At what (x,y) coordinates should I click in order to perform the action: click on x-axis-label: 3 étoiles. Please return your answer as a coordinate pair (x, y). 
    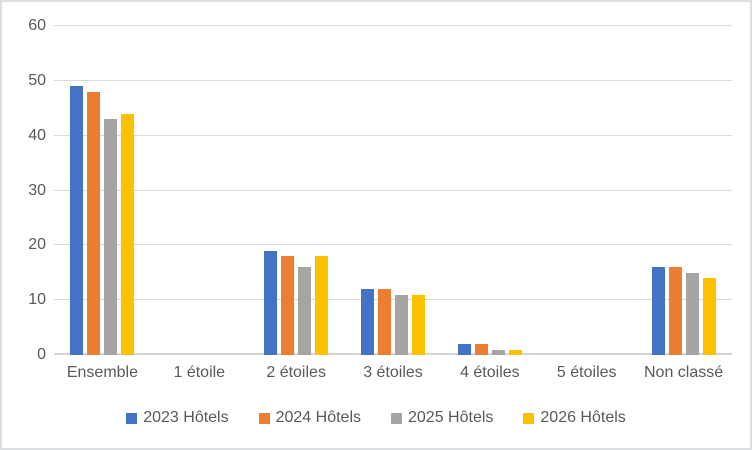
    Looking at the image, I should click on (393, 372).